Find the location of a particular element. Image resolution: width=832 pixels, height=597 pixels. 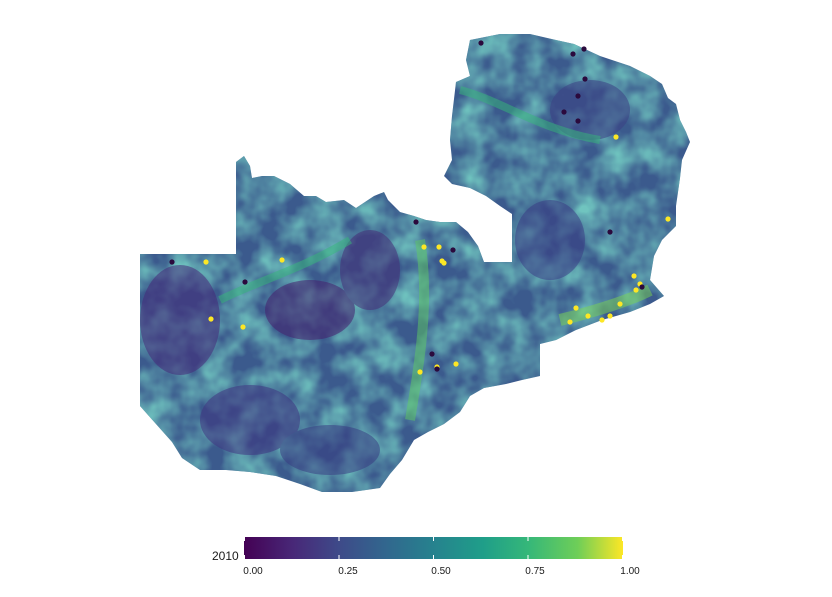

tick-label-3: 0.75 is located at coordinates (535, 571).